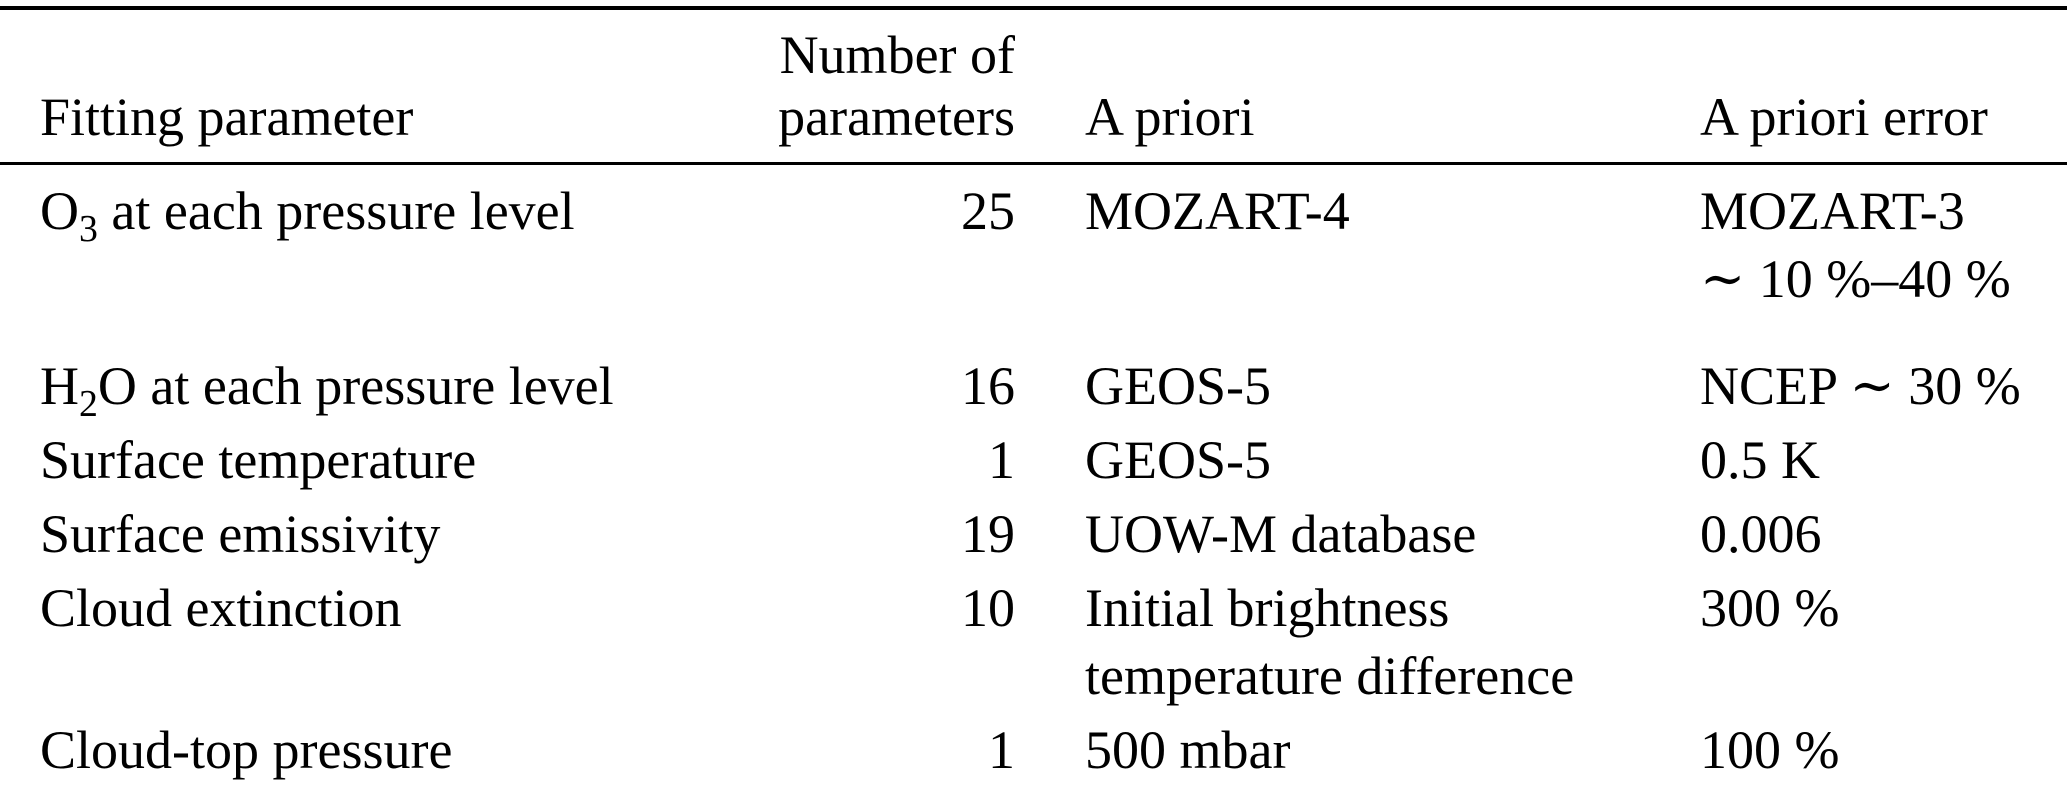 The image size is (2067, 798). Describe the element at coordinates (1267, 608) in the screenshot. I see `a-priori-line: Initial brightness` at that location.